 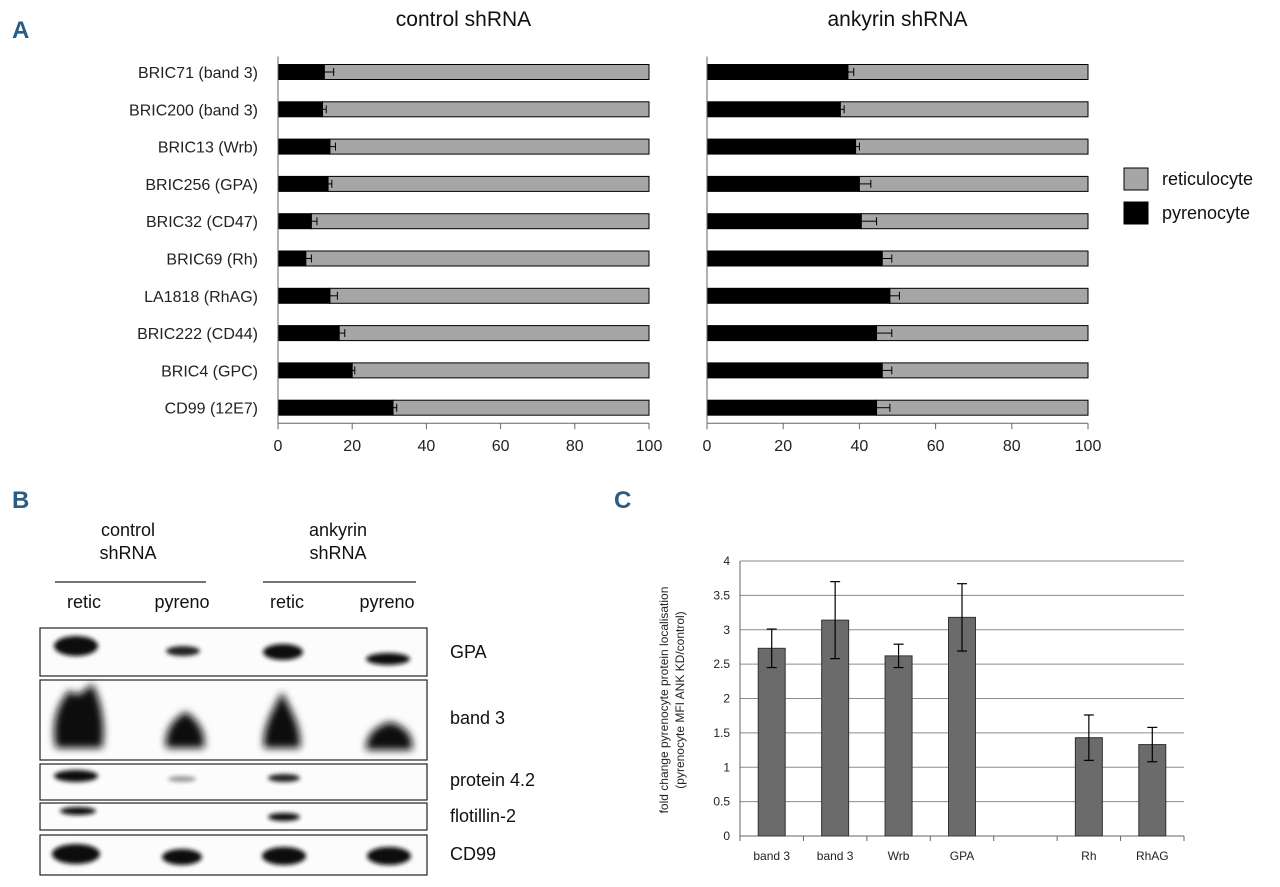 What do you see at coordinates (899, 856) in the screenshot?
I see `x-tick-label: Wrb` at bounding box center [899, 856].